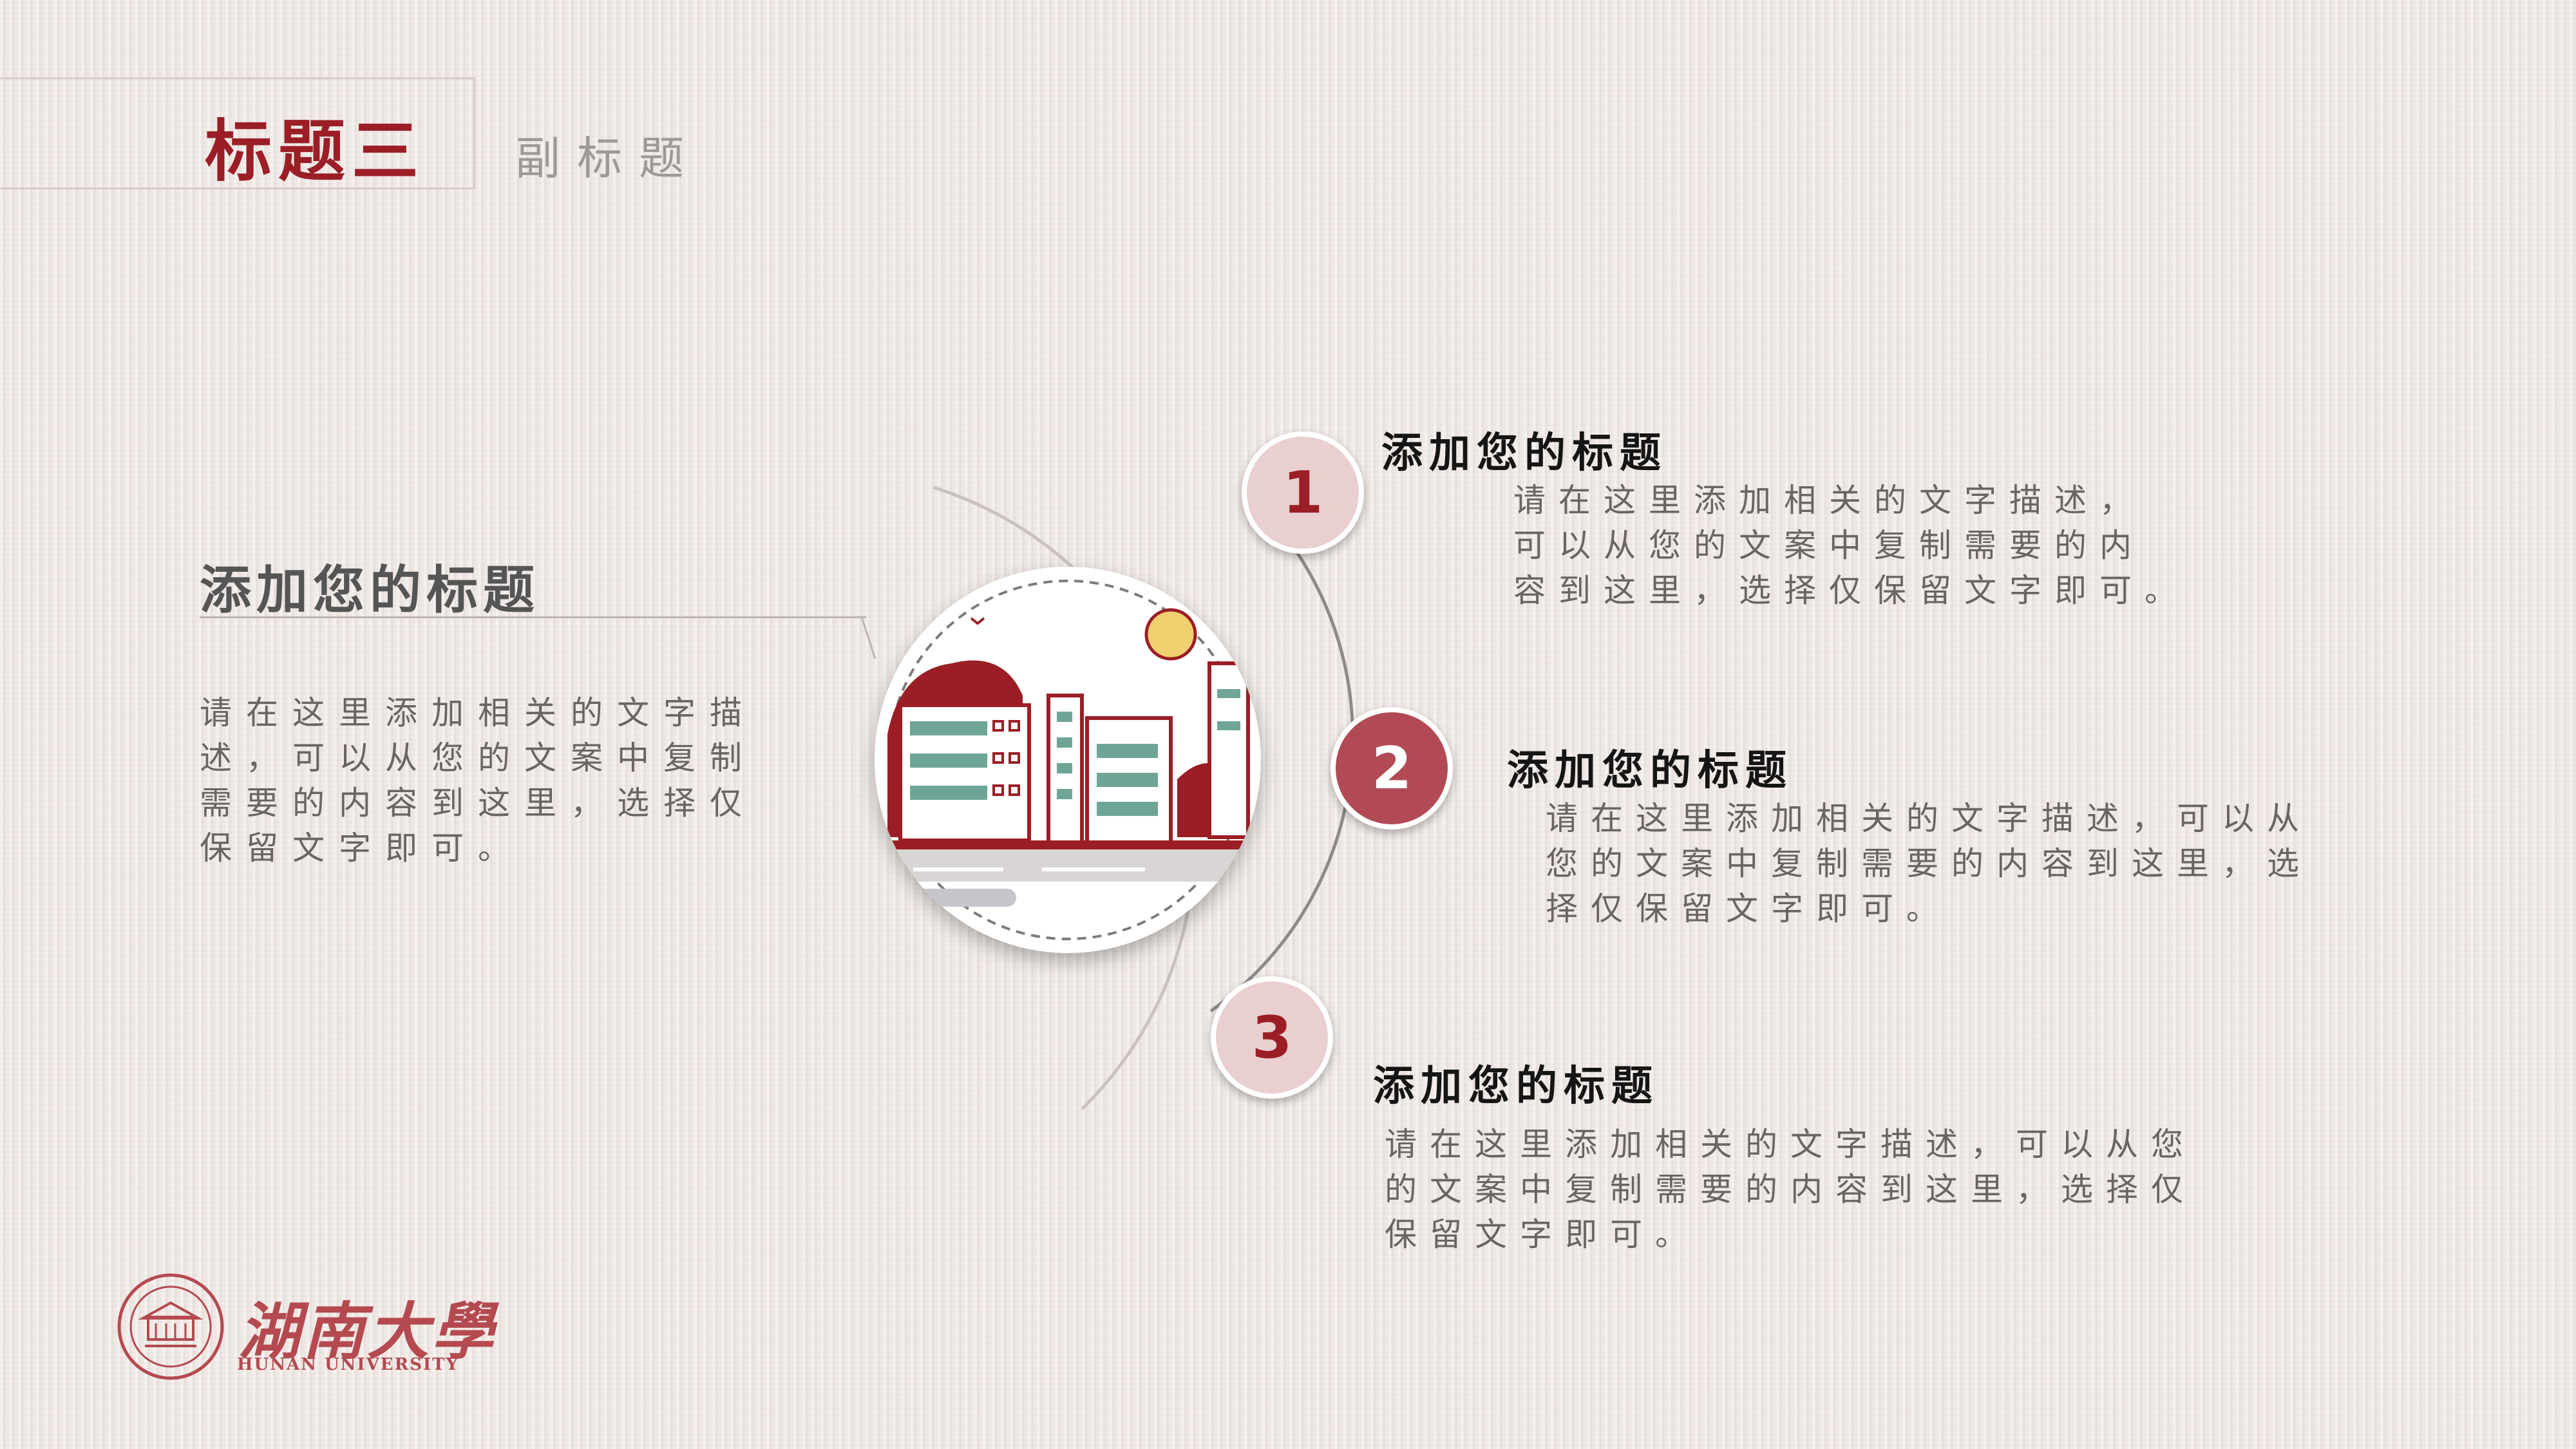 This screenshot has height=1449, width=2576. I want to click on item-2-body-line: 您的文案中复制需要的内容到这里，选, so click(1929, 863).